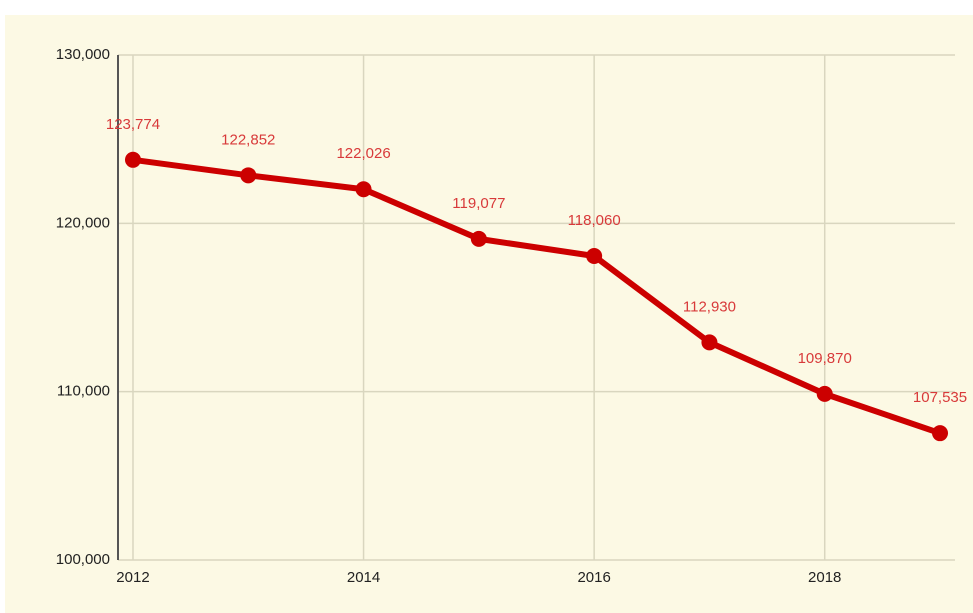  I want to click on value-label: 109,870, so click(825, 358).